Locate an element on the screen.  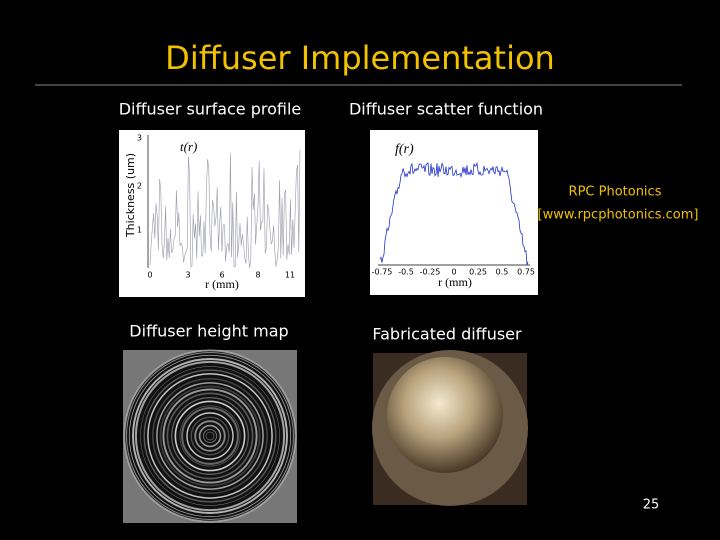
scatter-plot: f(r) r (mm) -0.75 -0.5 -0.25 0 0.25 0.5 0.75 is located at coordinates (454, 212).